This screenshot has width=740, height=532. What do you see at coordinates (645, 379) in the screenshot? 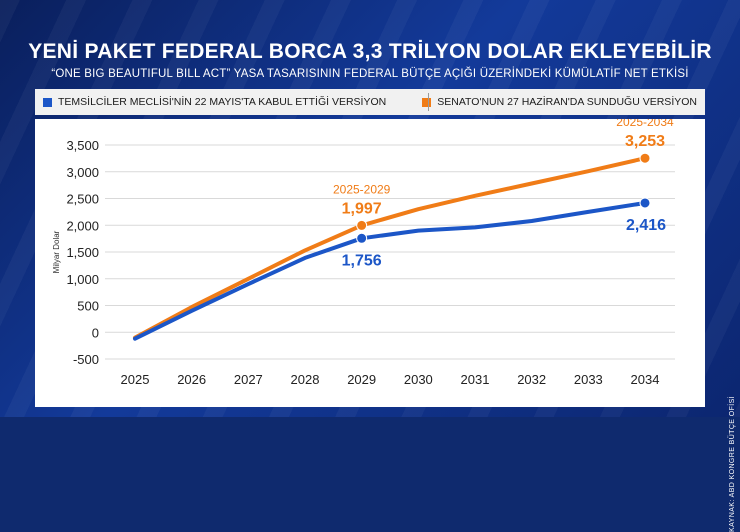
I see `x-tick-label: 2034` at bounding box center [645, 379].